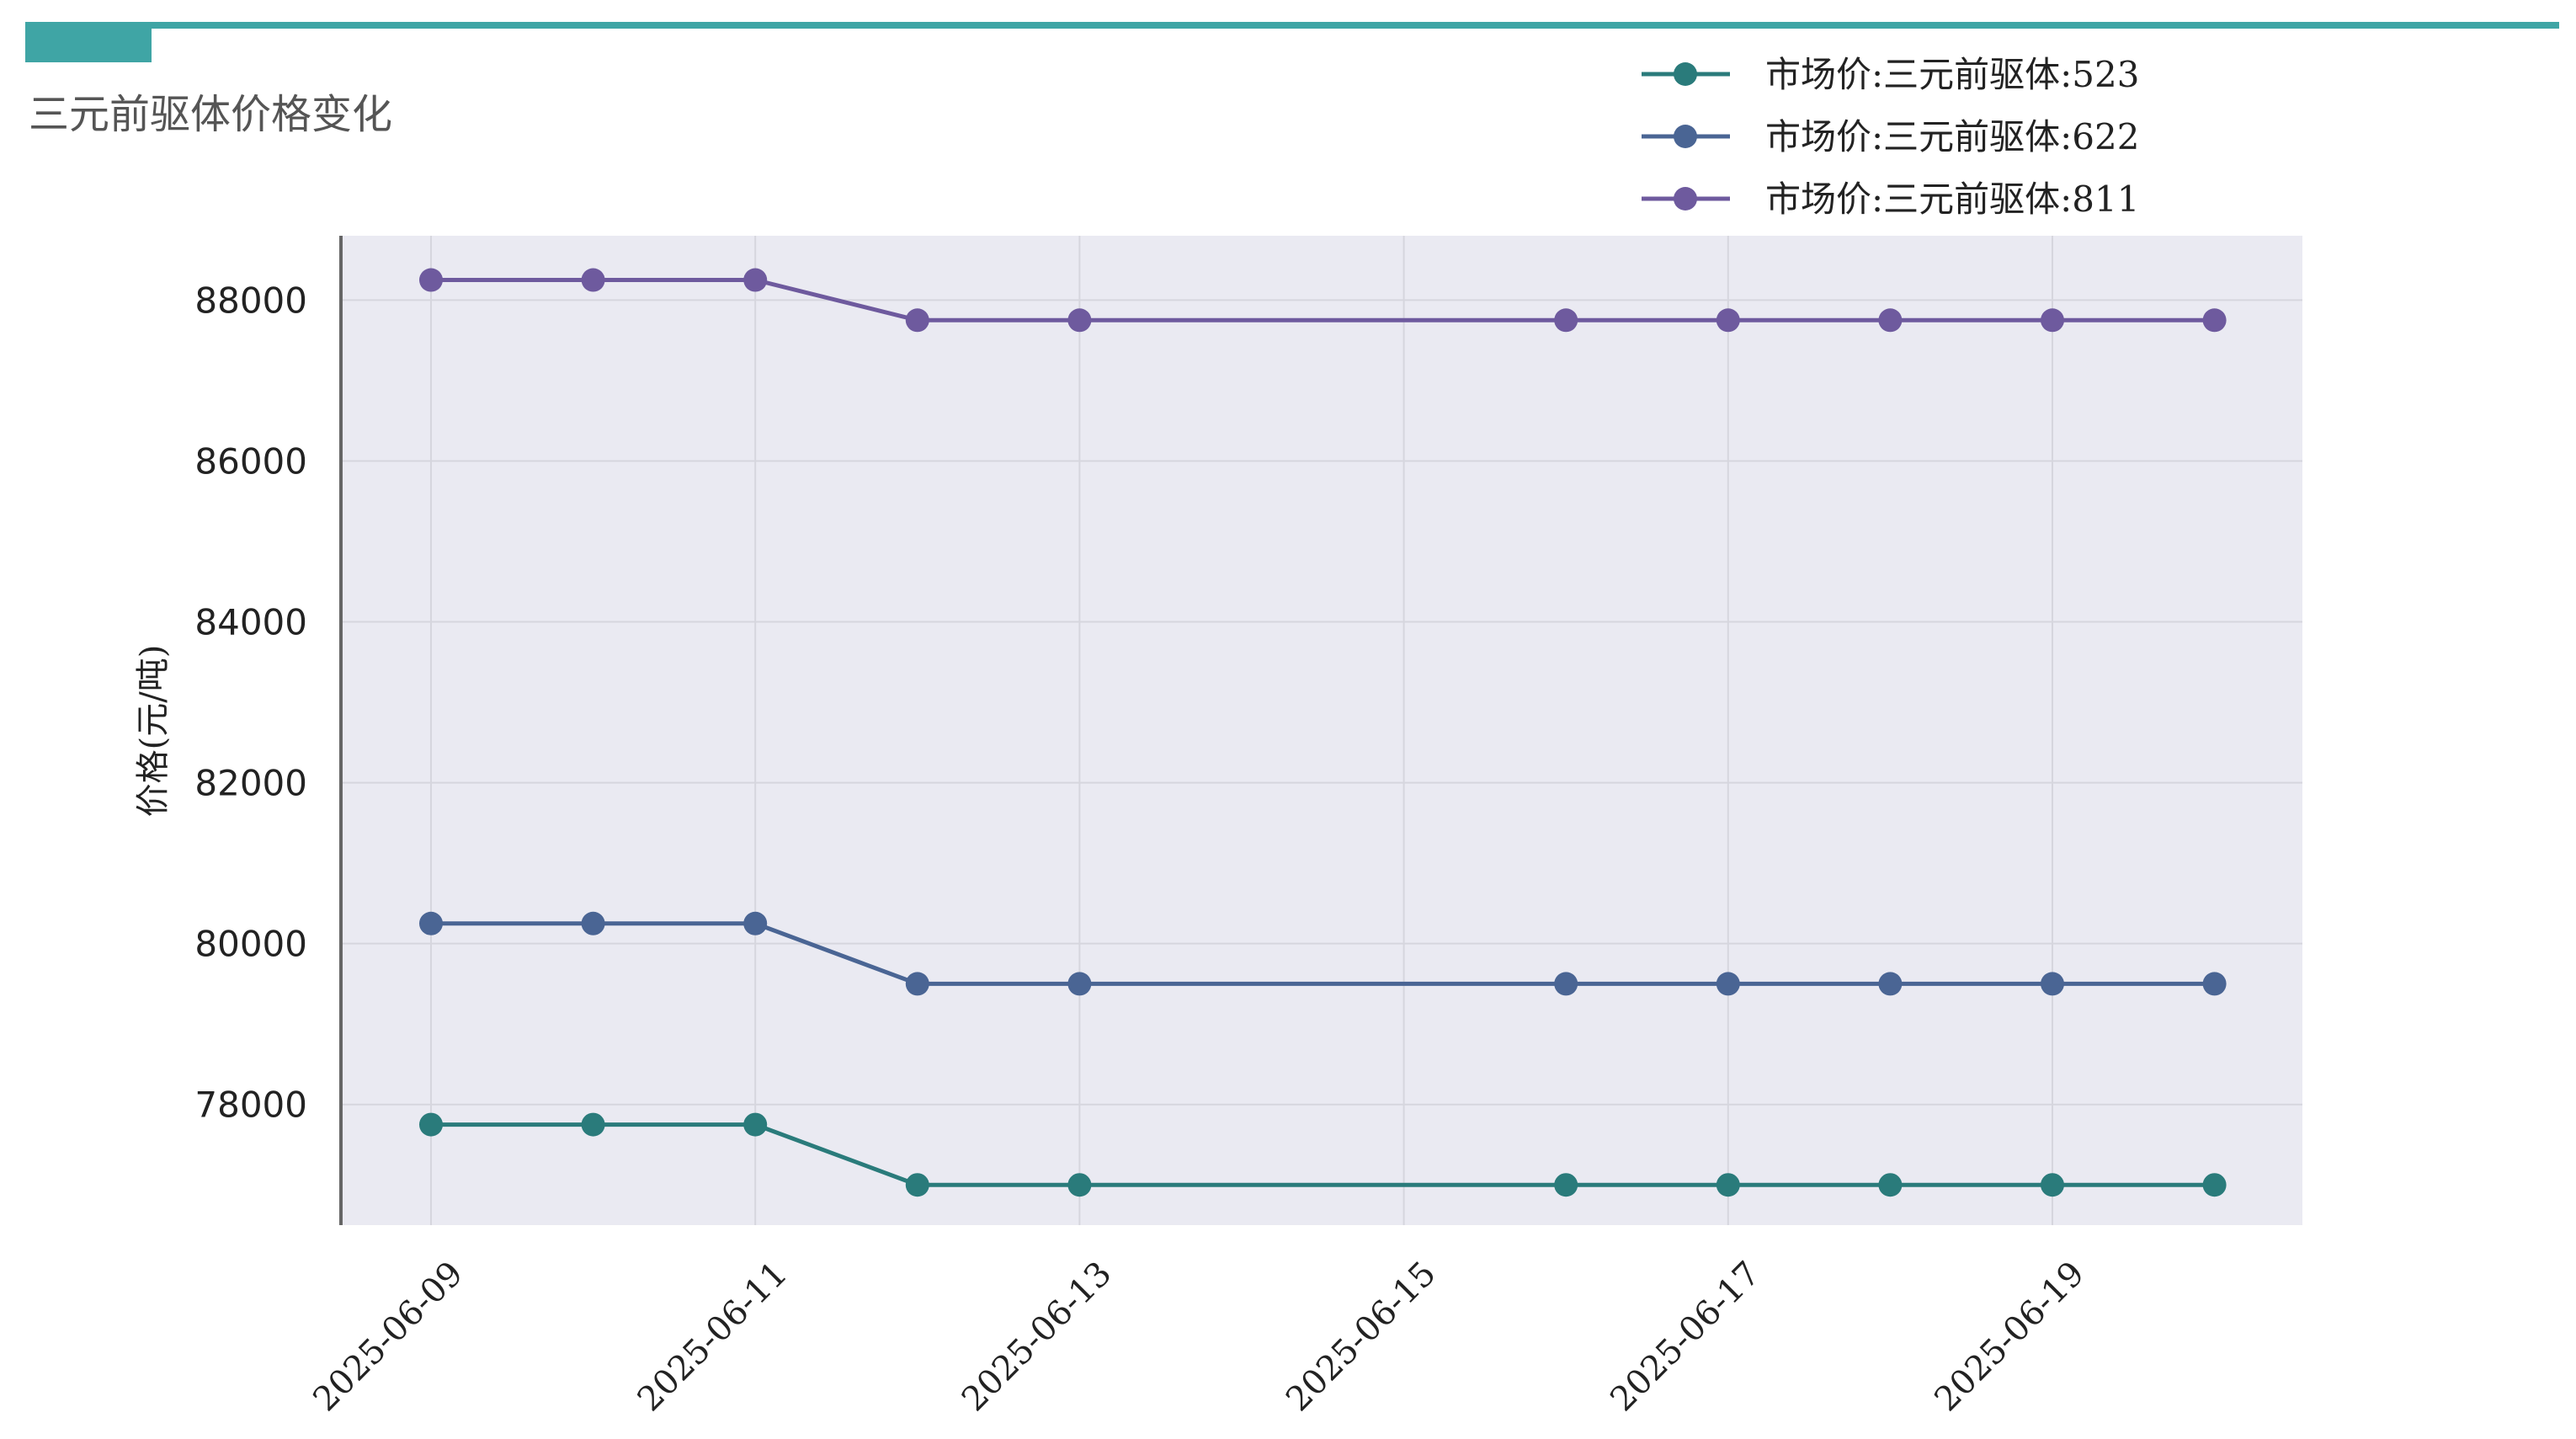 The height and width of the screenshot is (1439, 2576). Describe the element at coordinates (1952, 199) in the screenshot. I see `legend-label: 市场价:三元前驱体:811` at that location.